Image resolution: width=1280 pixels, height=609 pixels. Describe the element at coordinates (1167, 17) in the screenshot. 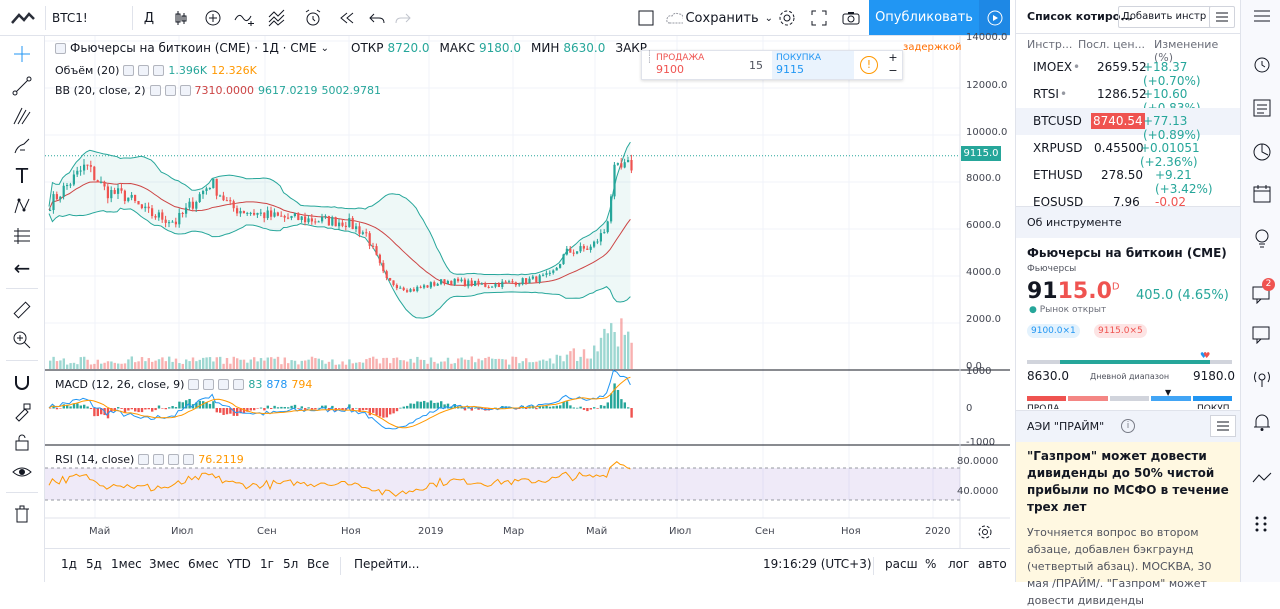

I see `add-symbol-button: Добавить инстр` at that location.